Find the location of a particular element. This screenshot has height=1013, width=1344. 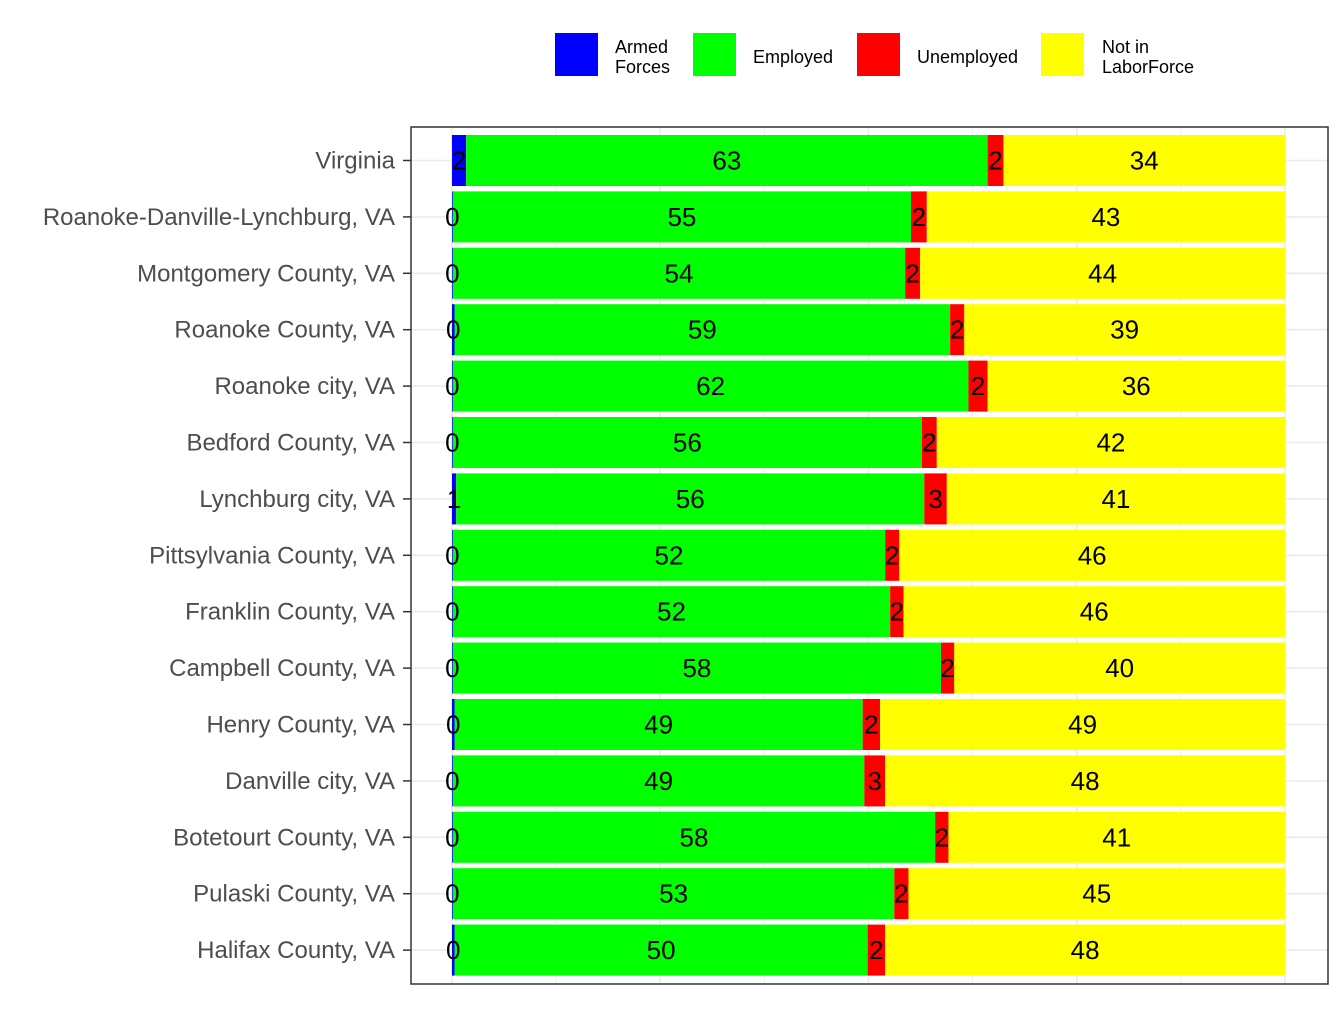

bar-unemployed-virginia is located at coordinates (995, 160).